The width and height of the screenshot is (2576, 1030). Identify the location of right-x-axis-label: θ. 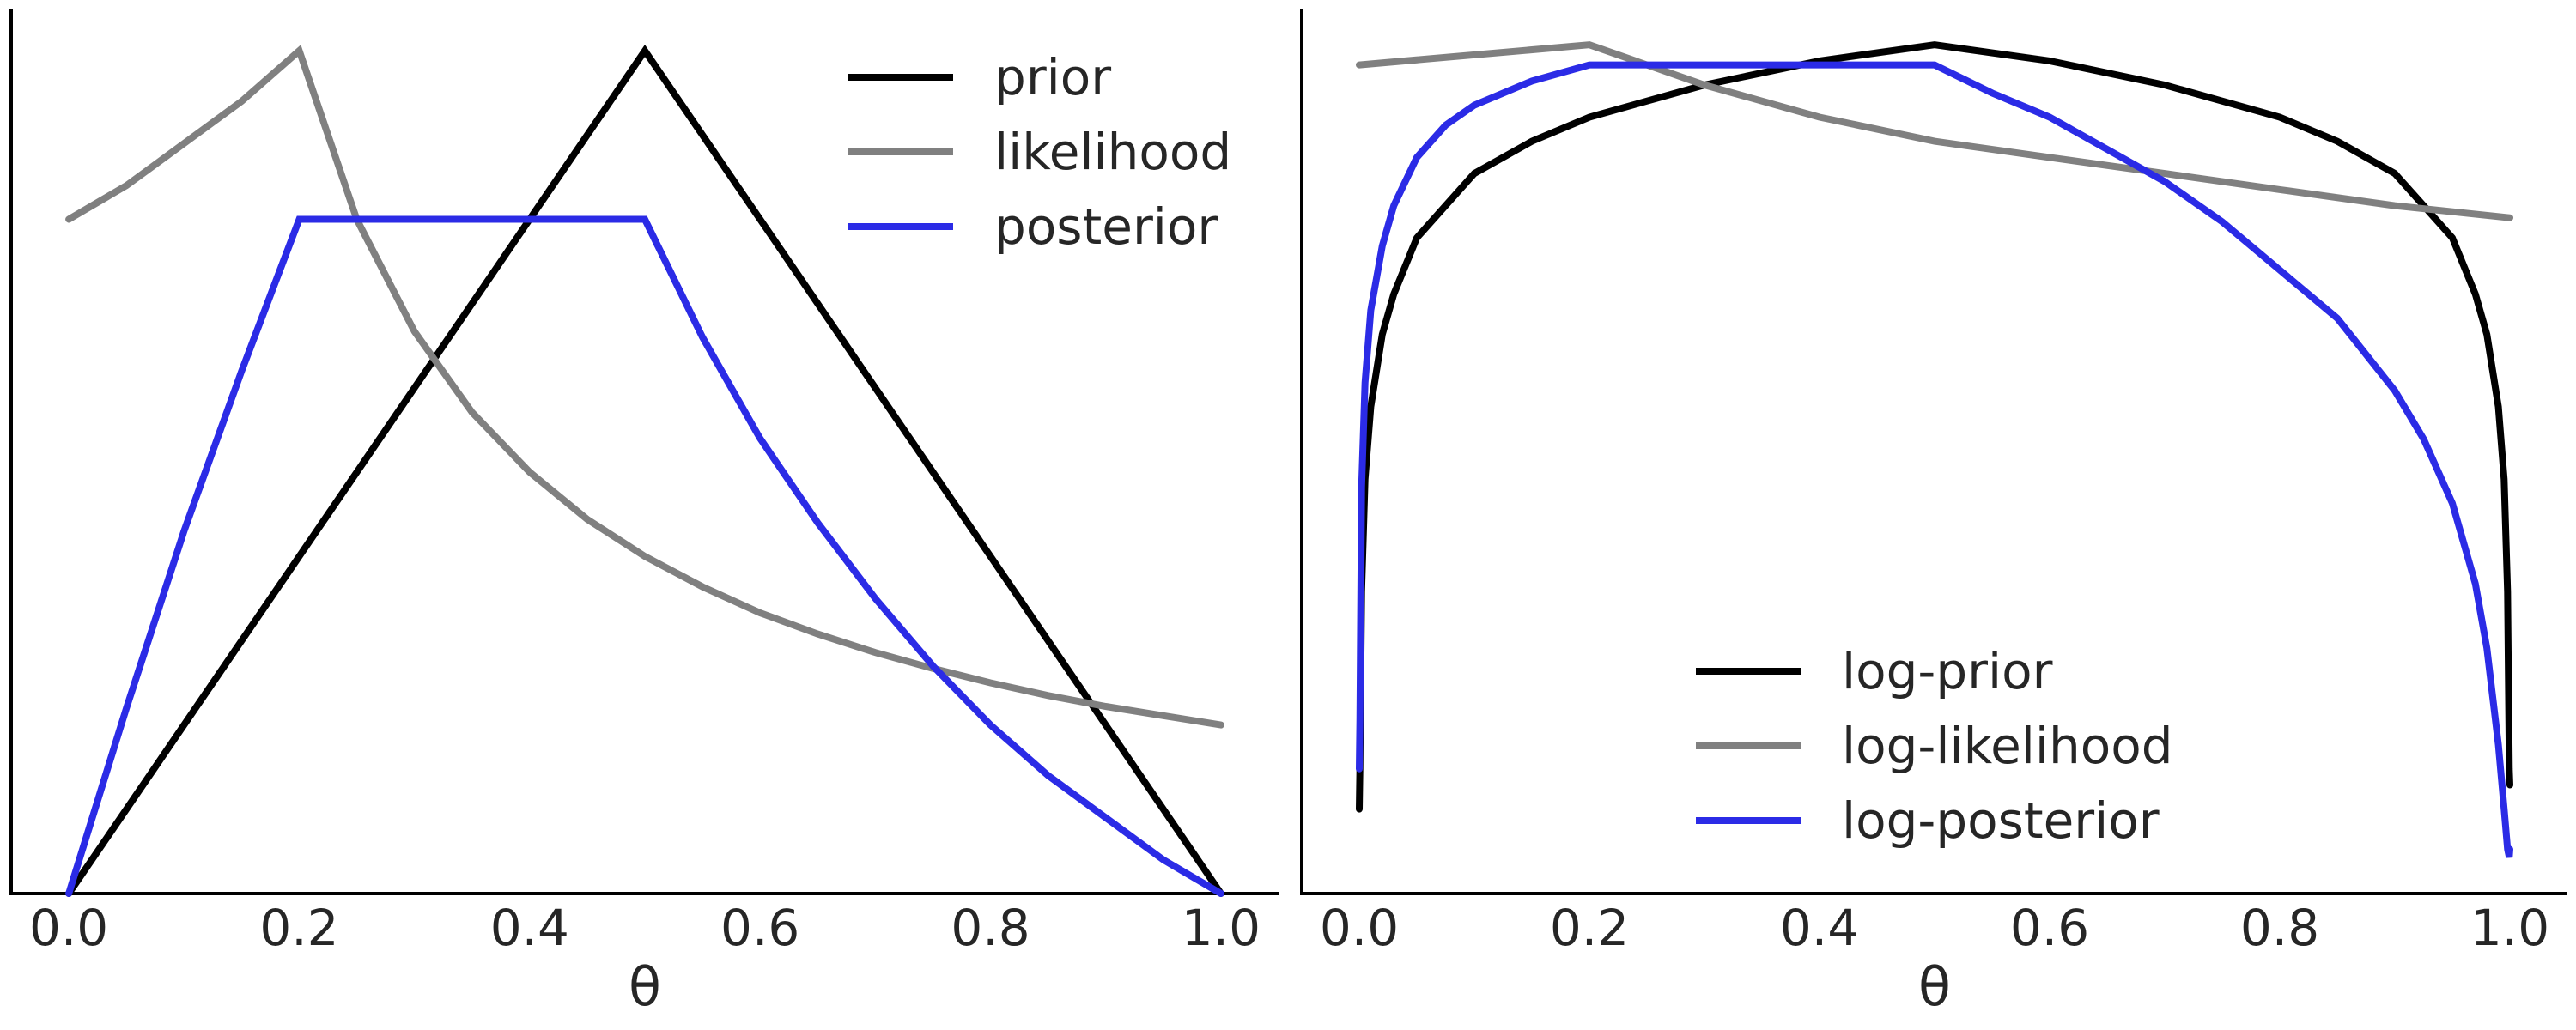
(1934, 986).